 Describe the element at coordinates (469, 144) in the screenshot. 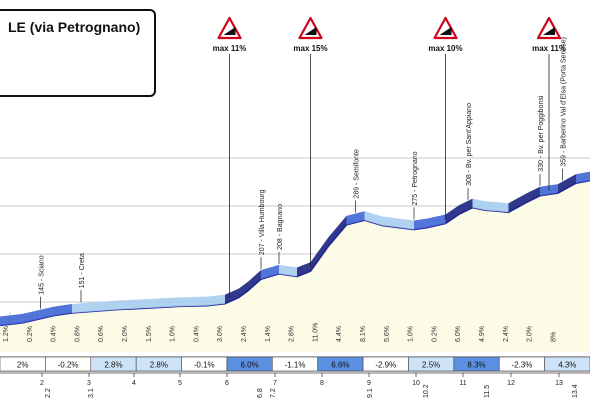

I see `waypoint-label: 308 - Bv. per Sant'Appiano` at that location.